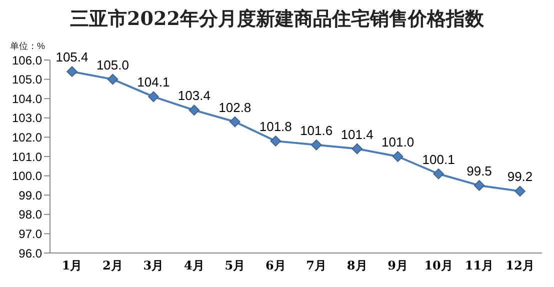 The image size is (554, 287). Describe the element at coordinates (153, 82) in the screenshot. I see `data-label: 104.1` at that location.